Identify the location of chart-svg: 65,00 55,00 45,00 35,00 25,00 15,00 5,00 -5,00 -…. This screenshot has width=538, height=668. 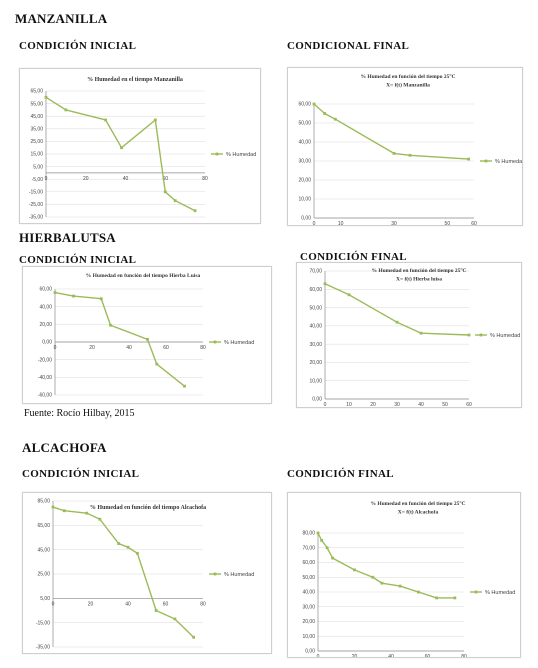
(142, 149).